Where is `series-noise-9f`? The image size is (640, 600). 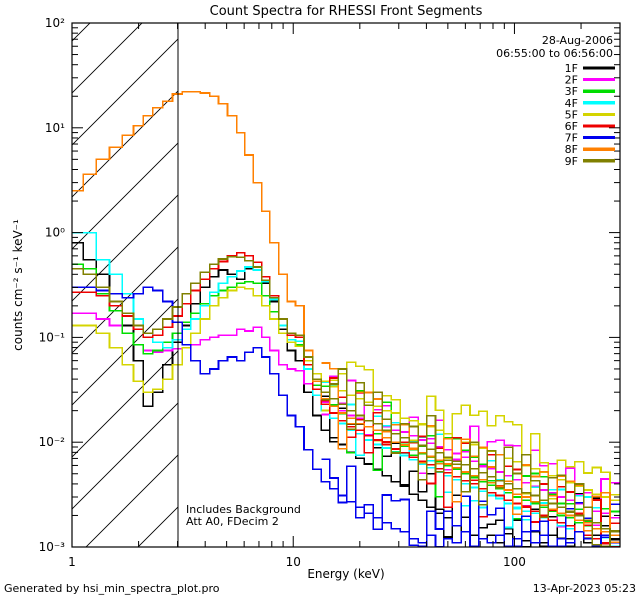 series-noise-9f is located at coordinates (470, 457).